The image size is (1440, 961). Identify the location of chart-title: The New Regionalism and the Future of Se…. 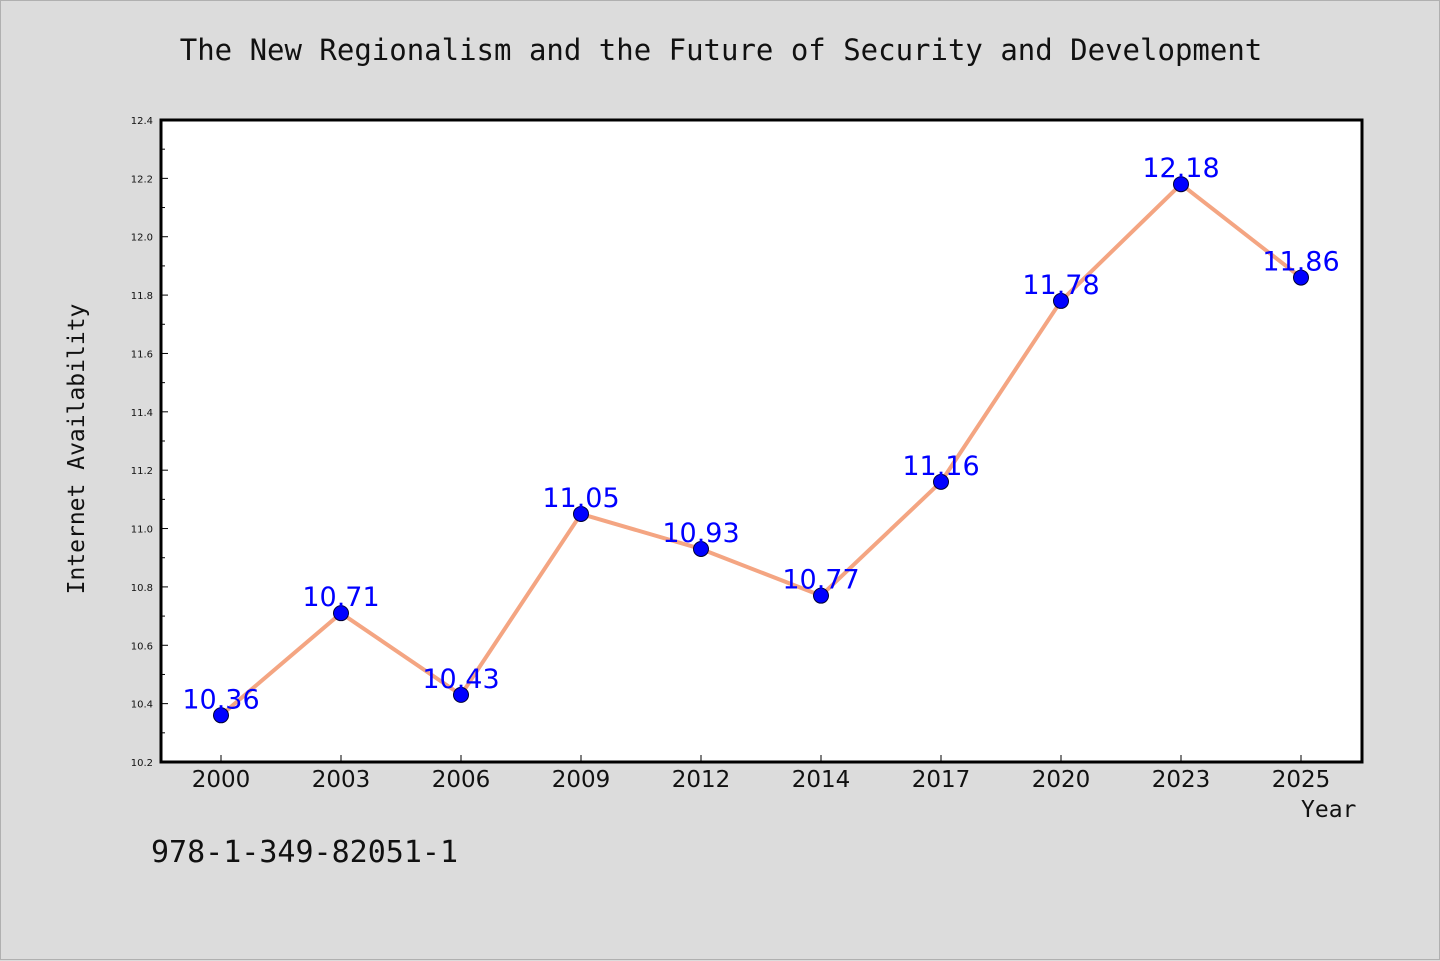
(721, 50).